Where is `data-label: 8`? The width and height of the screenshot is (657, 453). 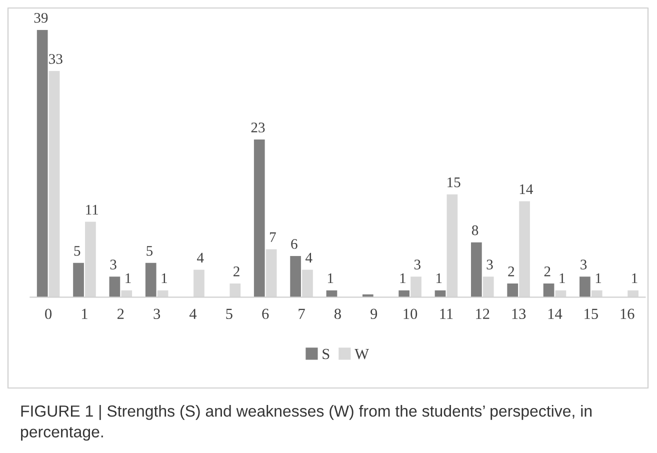 data-label: 8 is located at coordinates (475, 230).